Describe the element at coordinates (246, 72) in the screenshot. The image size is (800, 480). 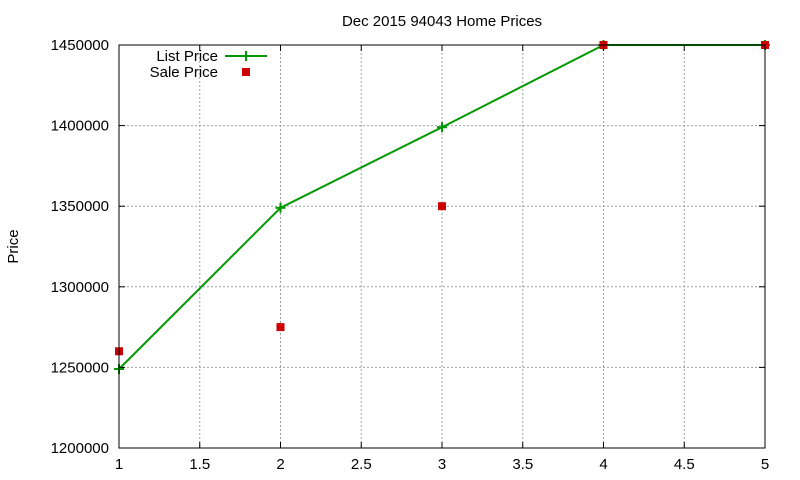
I see `legend-marker-sale-price` at that location.